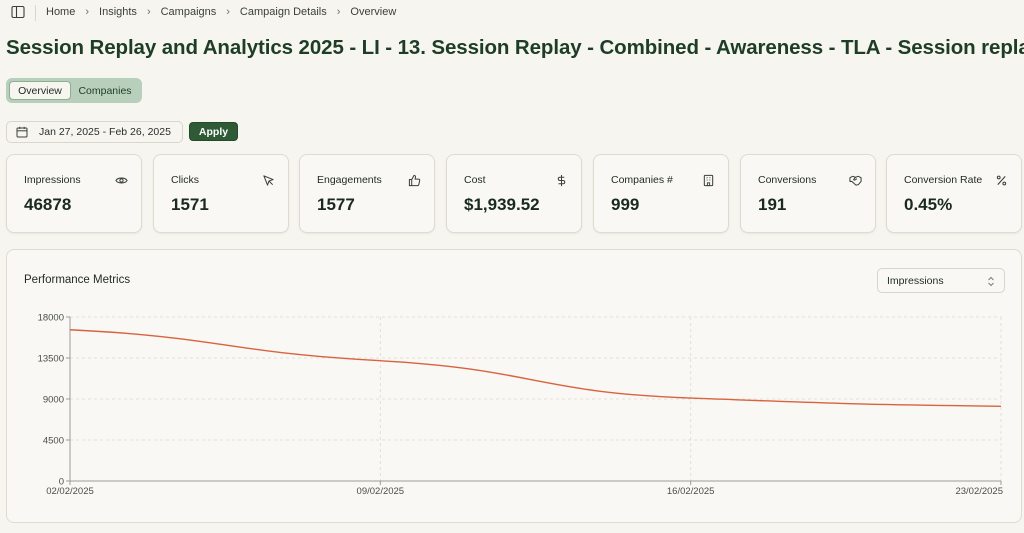 The width and height of the screenshot is (1024, 533). I want to click on breadcrumb-home: Home, so click(61, 12).